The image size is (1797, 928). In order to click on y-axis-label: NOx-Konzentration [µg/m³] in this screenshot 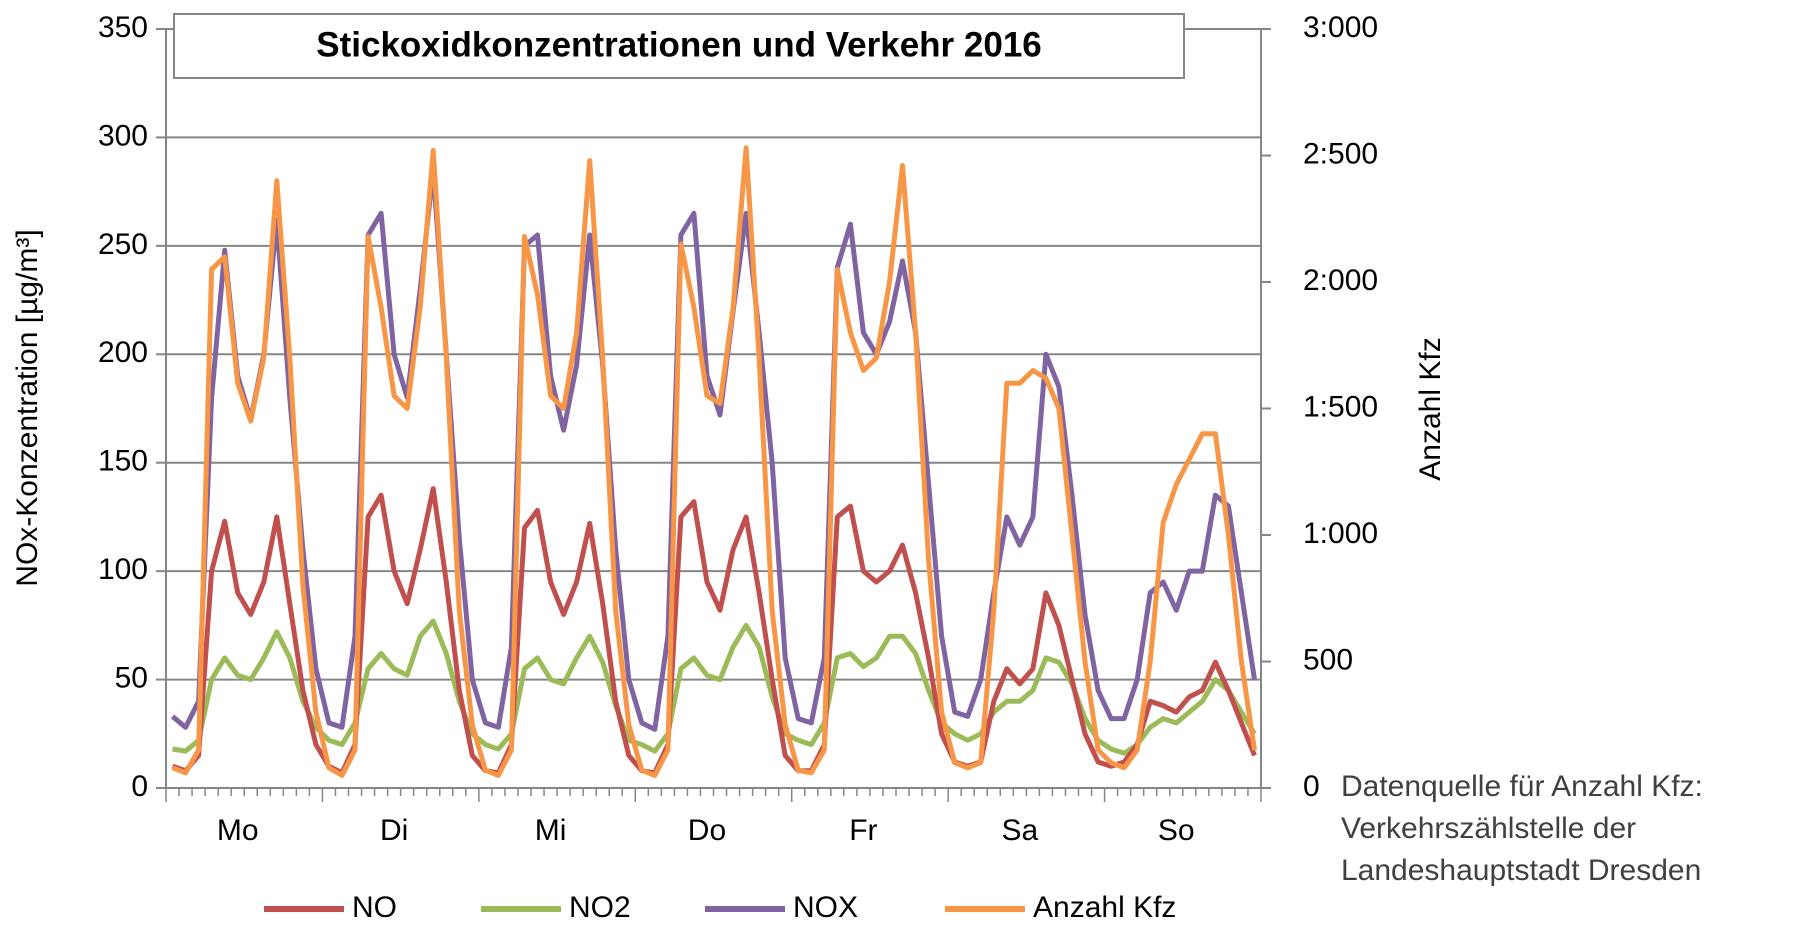, I will do `click(27, 407)`.